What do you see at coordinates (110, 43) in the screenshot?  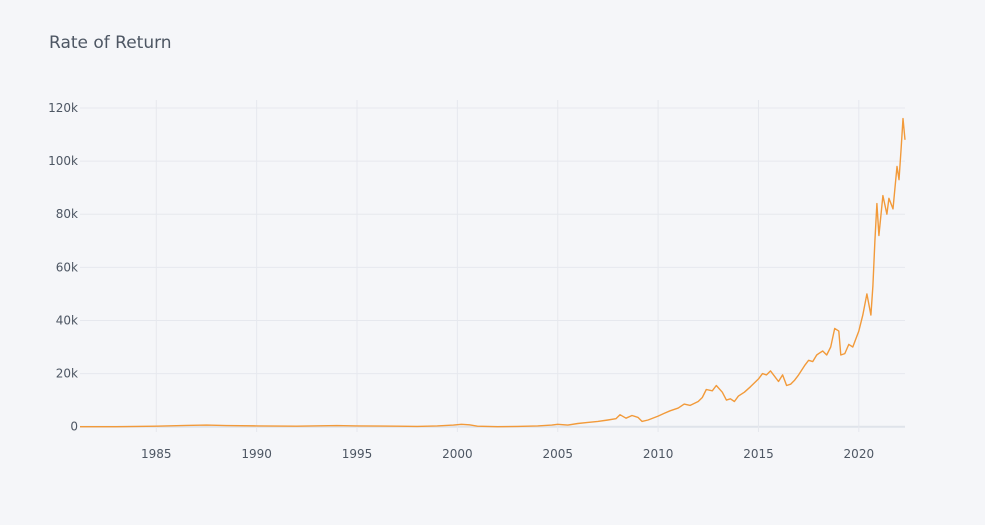 I see `chart-title: Rate of Return` at bounding box center [110, 43].